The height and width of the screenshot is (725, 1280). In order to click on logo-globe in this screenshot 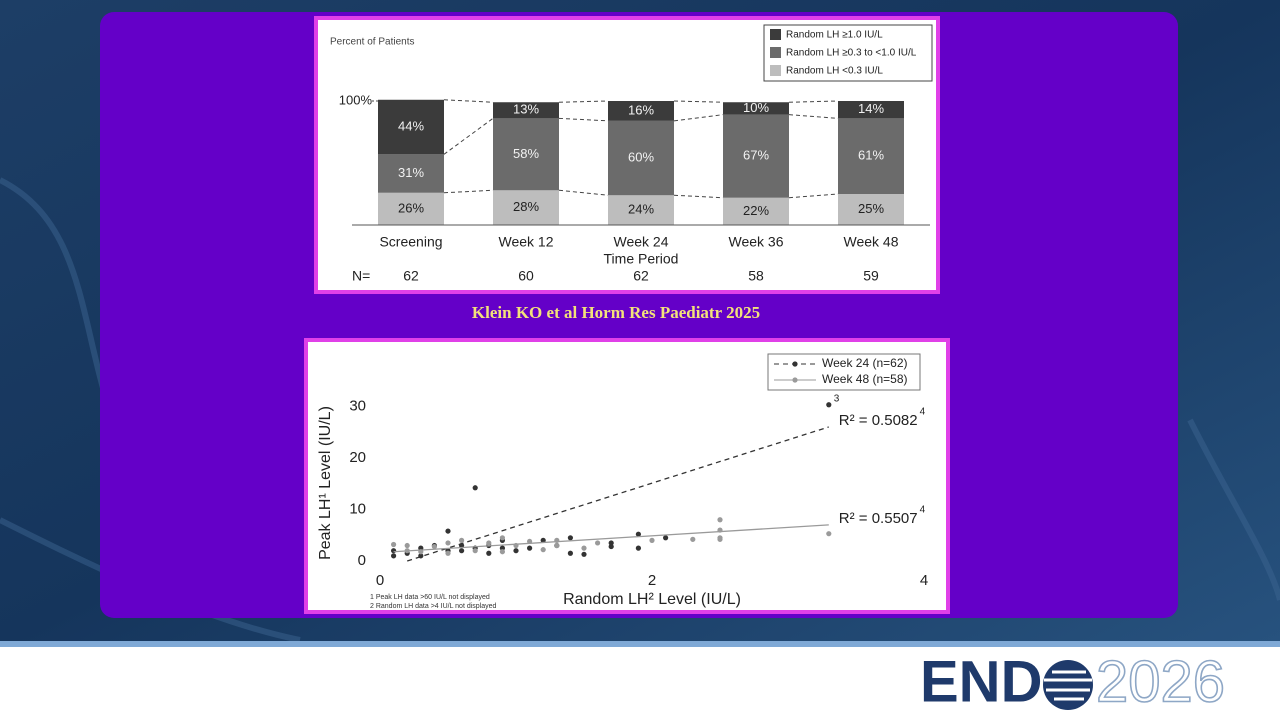, I will do `click(1068, 685)`.